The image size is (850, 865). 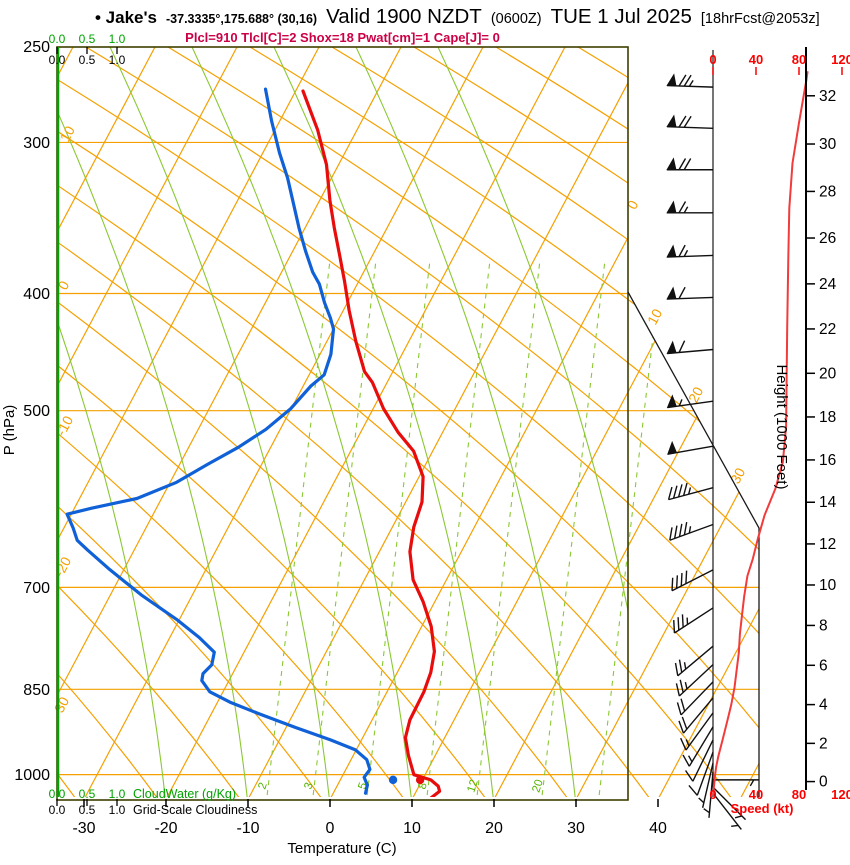 What do you see at coordinates (655, 316) in the screenshot?
I see `isotherm-label-right: 10` at bounding box center [655, 316].